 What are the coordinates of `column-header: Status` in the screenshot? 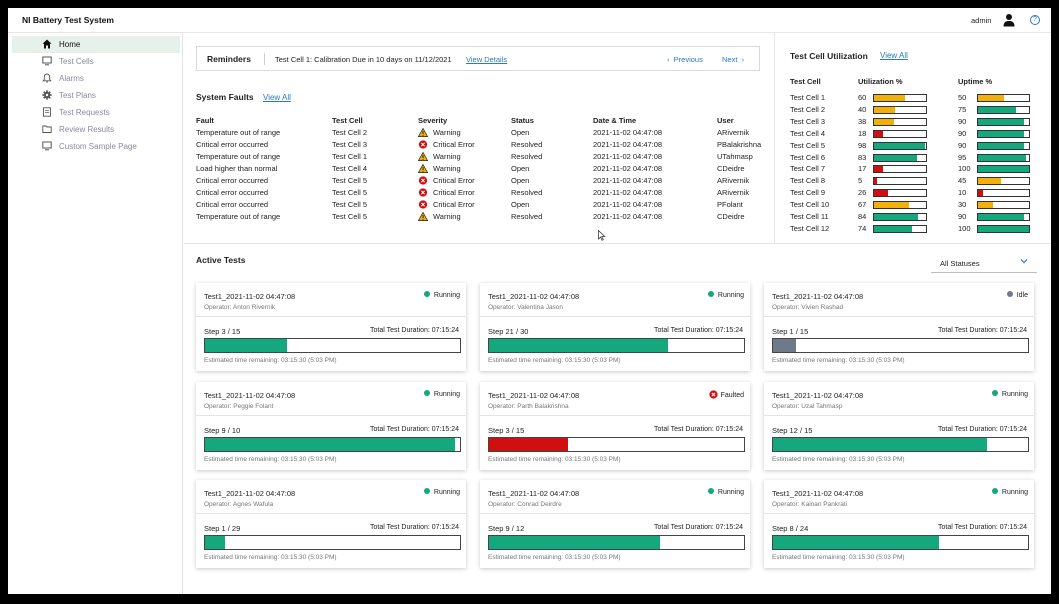 It's located at (522, 120).